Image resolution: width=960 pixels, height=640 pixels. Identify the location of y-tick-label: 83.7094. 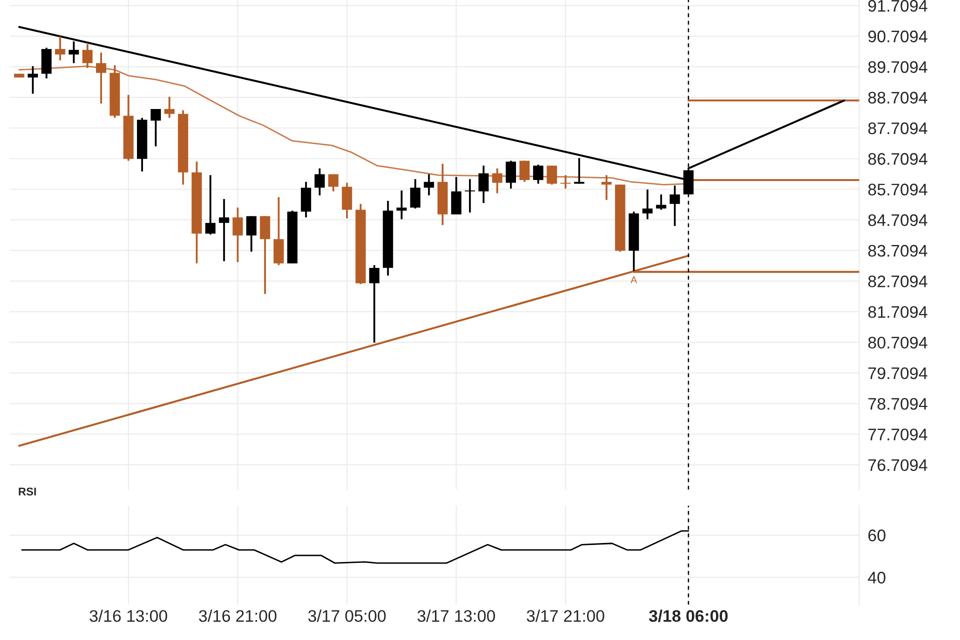
(898, 250).